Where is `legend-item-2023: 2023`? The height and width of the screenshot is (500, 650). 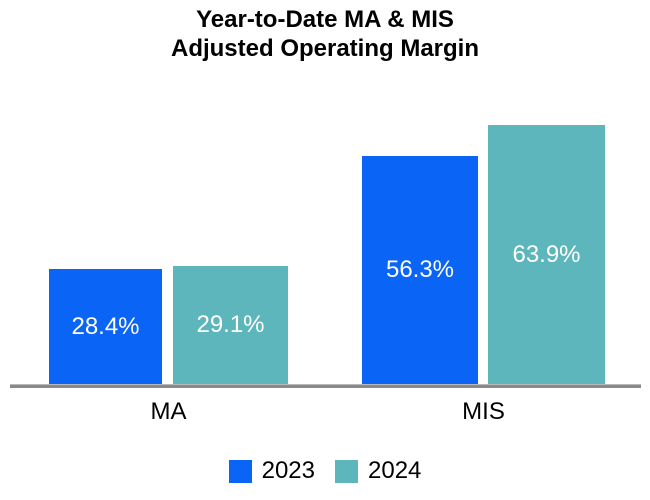 legend-item-2023: 2023 is located at coordinates (271, 471).